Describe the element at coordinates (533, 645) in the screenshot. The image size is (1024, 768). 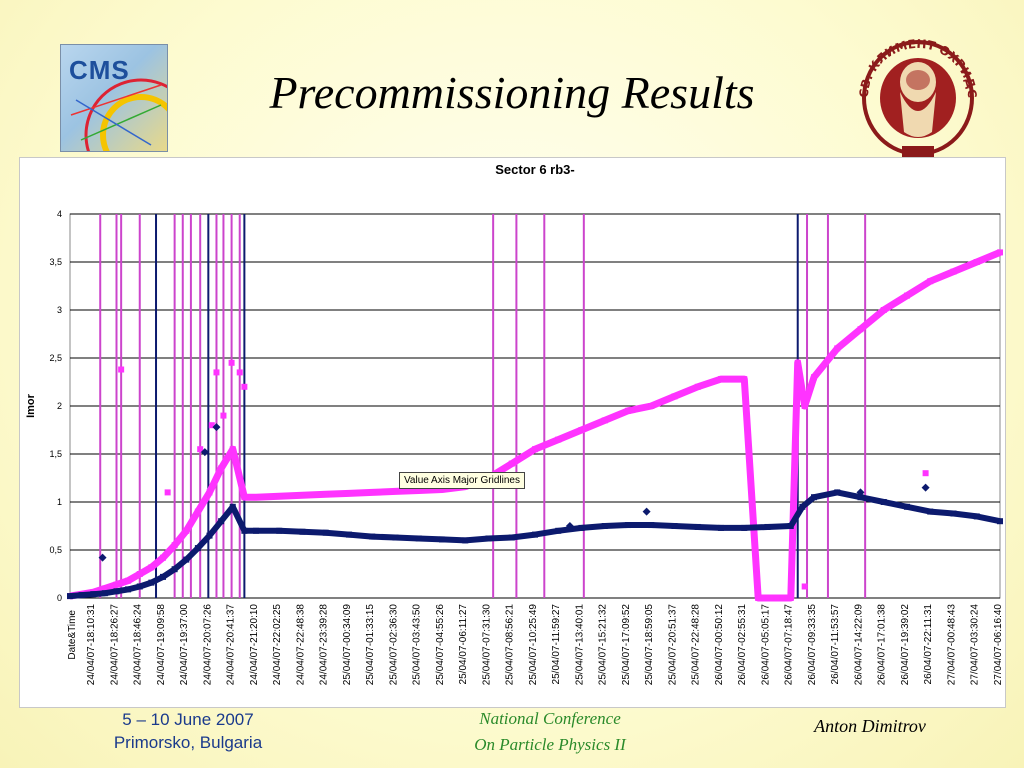
I see `x-tick-label: 25/04/07-10:25:49` at that location.